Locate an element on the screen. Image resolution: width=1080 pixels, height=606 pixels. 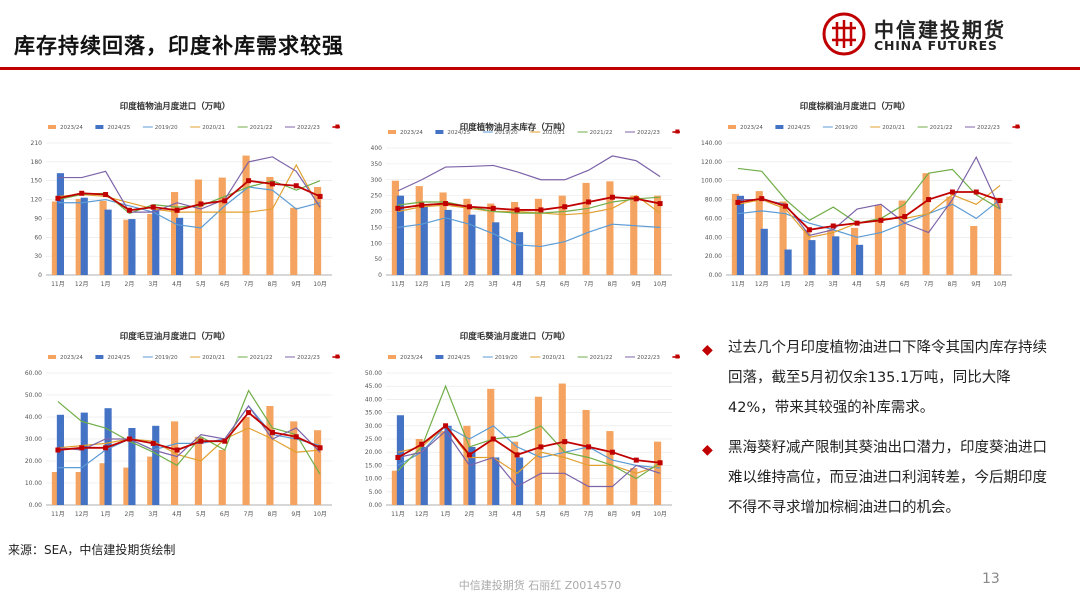
y-tick-label: 150 is located at coordinates (37, 181).